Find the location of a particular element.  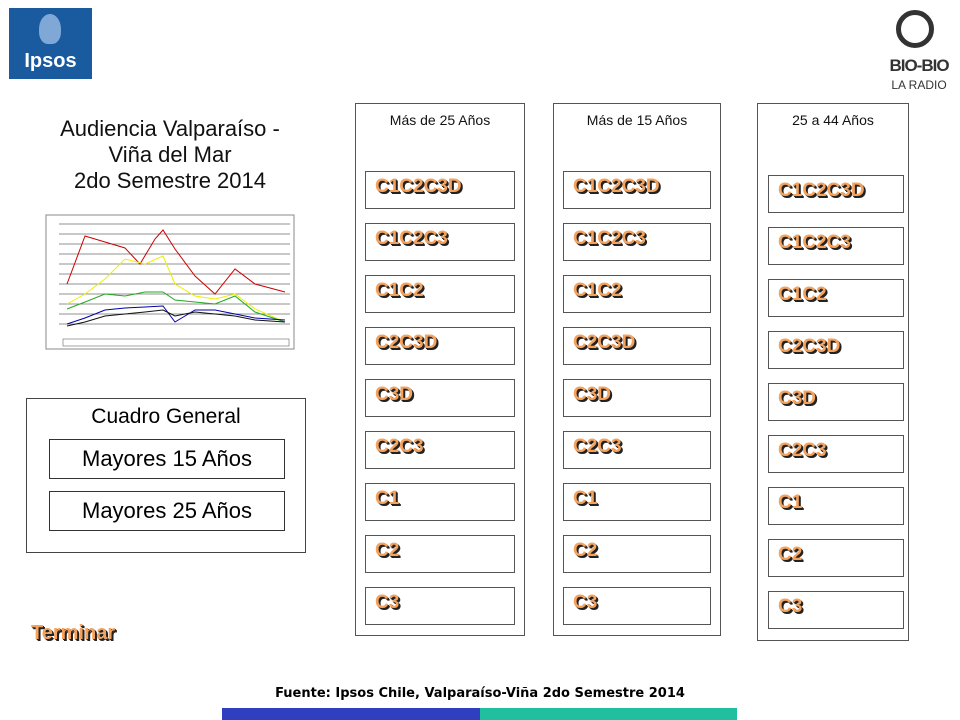

chart-thumbnail is located at coordinates (170, 282).